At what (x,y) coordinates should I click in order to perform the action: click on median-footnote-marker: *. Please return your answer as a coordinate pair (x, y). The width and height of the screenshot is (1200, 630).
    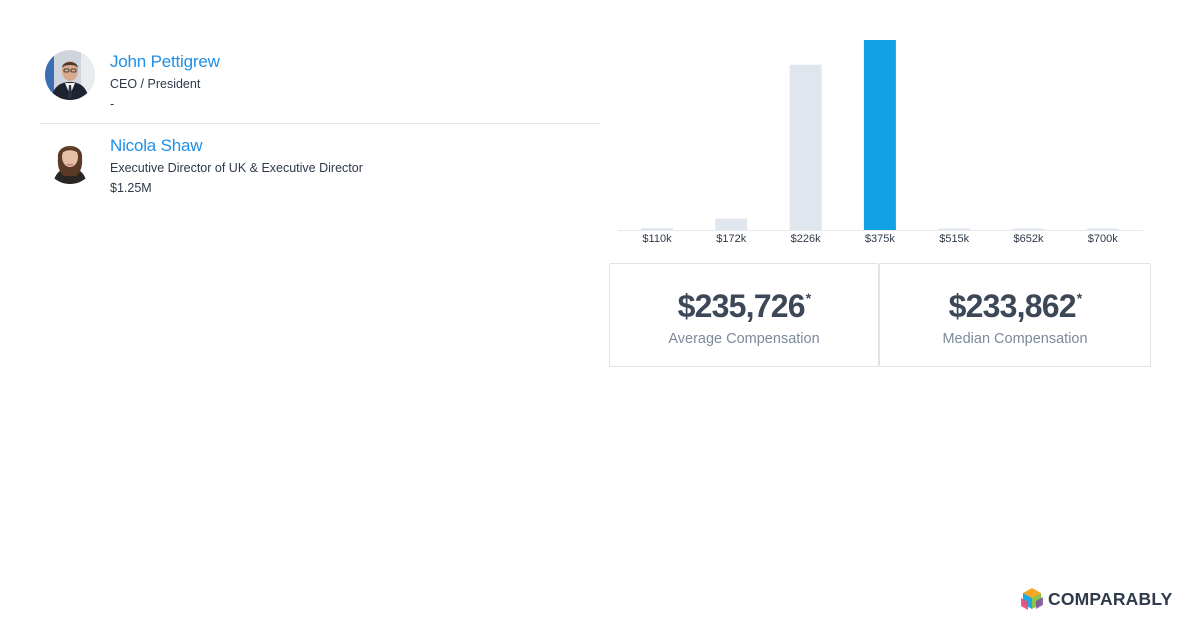
    Looking at the image, I should click on (1079, 298).